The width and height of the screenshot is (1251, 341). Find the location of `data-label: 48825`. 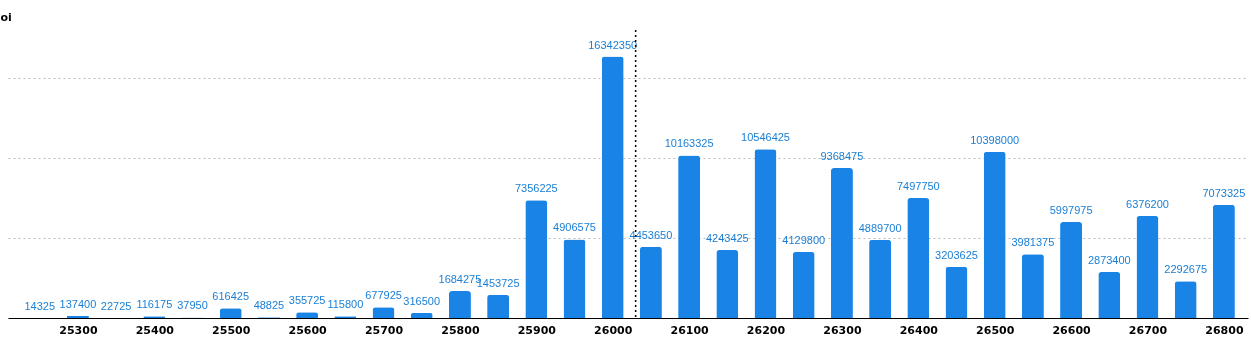

data-label: 48825 is located at coordinates (269, 305).